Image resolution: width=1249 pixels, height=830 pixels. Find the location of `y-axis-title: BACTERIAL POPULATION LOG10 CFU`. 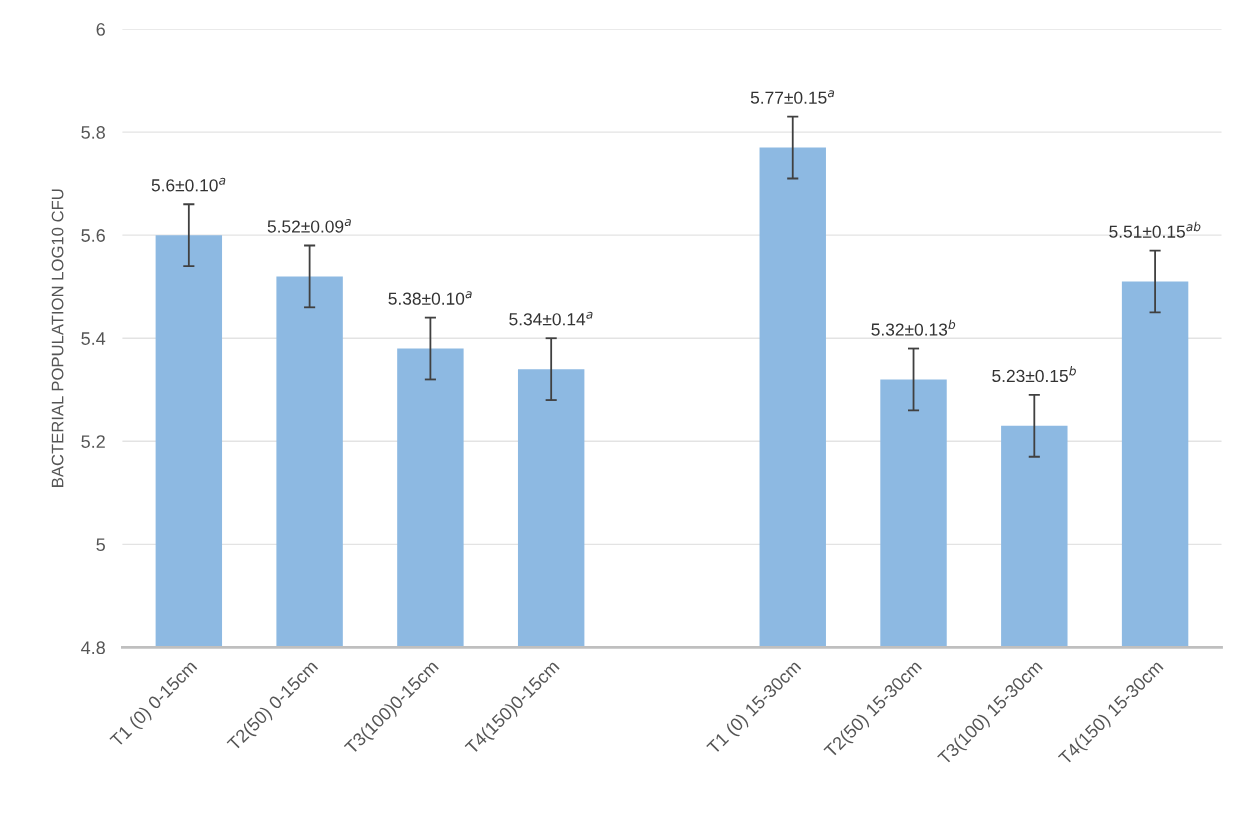

y-axis-title: BACTERIAL POPULATION LOG10 CFU is located at coordinates (57, 338).